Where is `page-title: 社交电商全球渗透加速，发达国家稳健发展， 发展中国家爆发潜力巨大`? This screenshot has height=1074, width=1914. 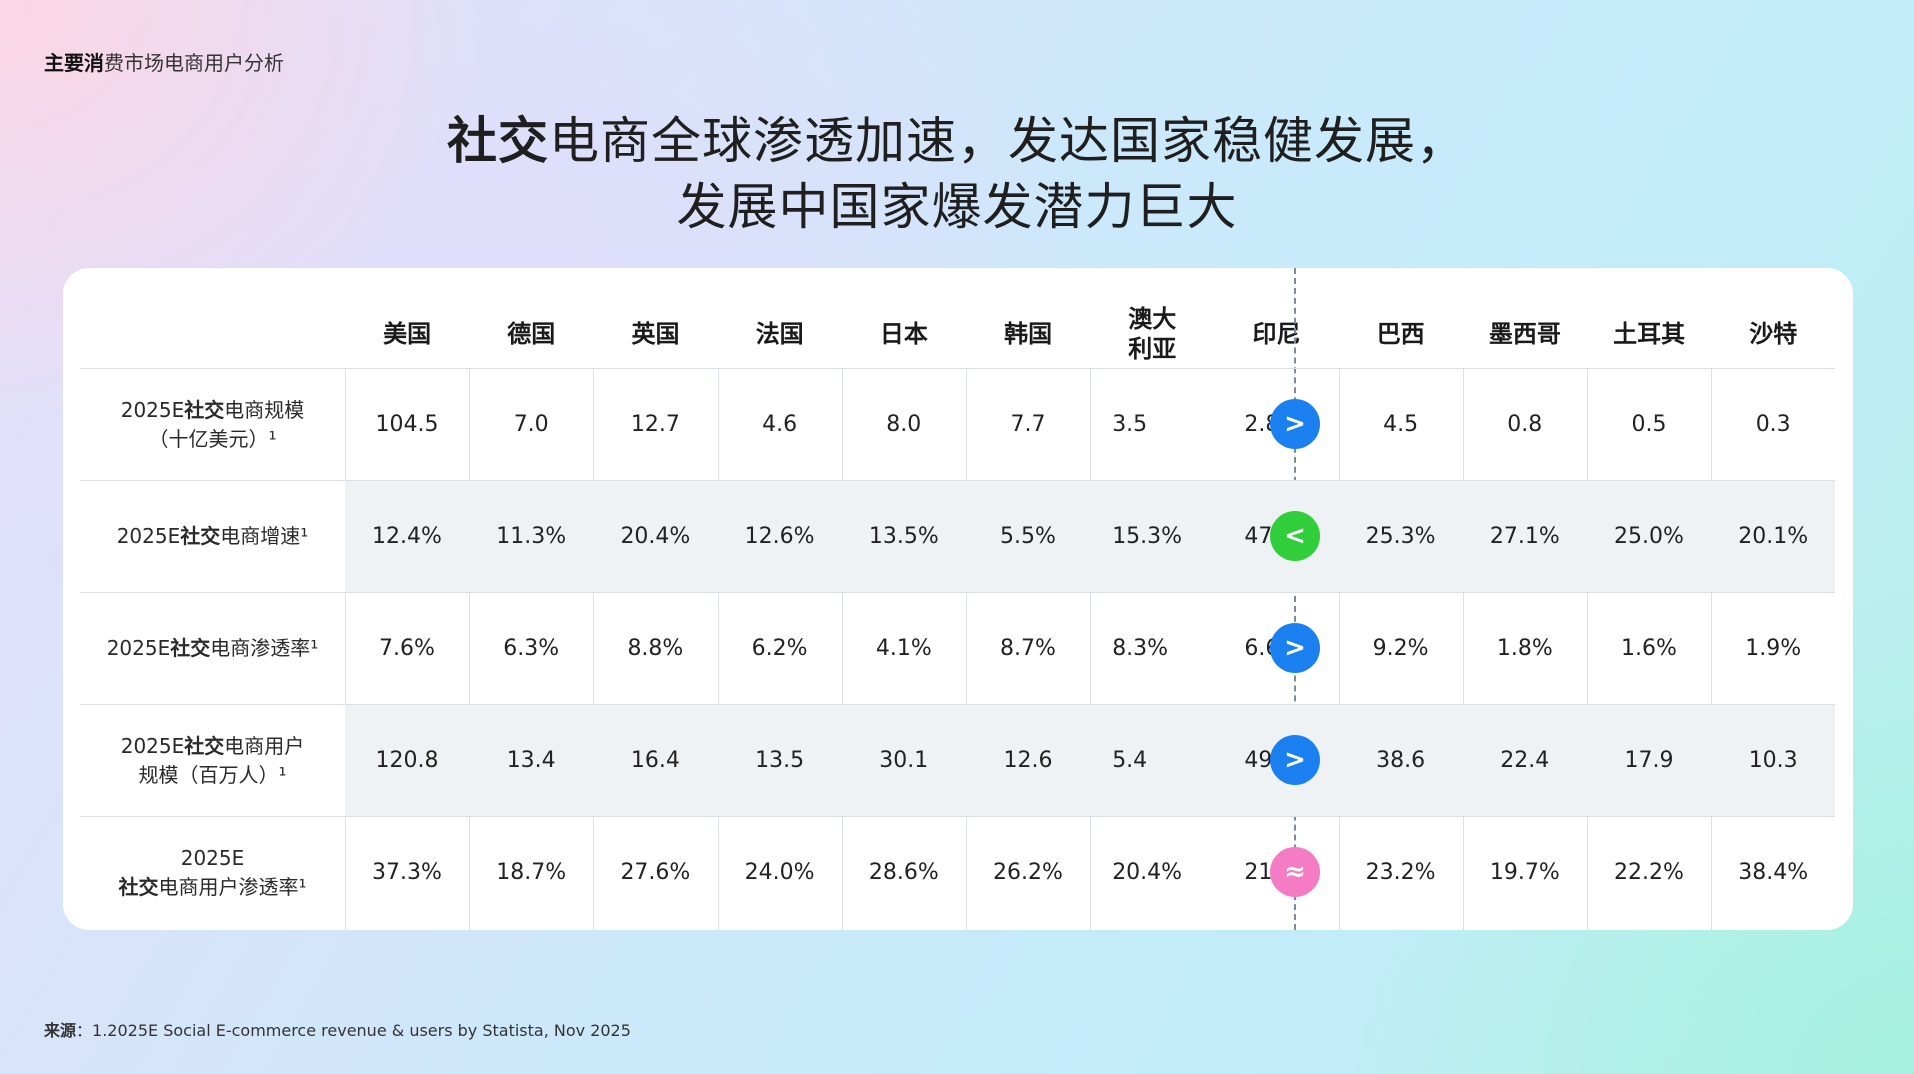 page-title: 社交电商全球渗透加速，发达国家稳健发展， 发展中国家爆发潜力巨大 is located at coordinates (957, 174).